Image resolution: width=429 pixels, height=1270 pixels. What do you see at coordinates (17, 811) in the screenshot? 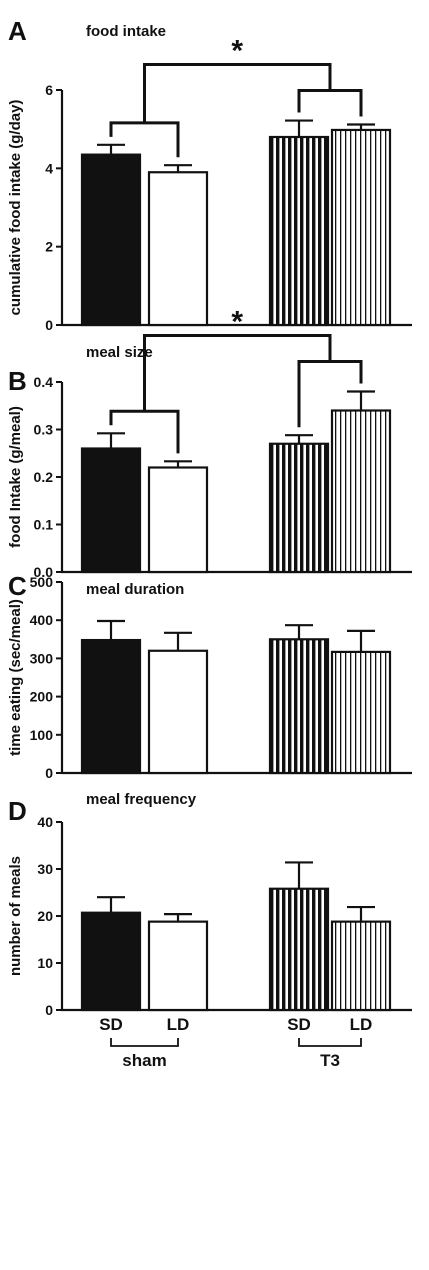
I see `panel-letter: D` at bounding box center [17, 811].